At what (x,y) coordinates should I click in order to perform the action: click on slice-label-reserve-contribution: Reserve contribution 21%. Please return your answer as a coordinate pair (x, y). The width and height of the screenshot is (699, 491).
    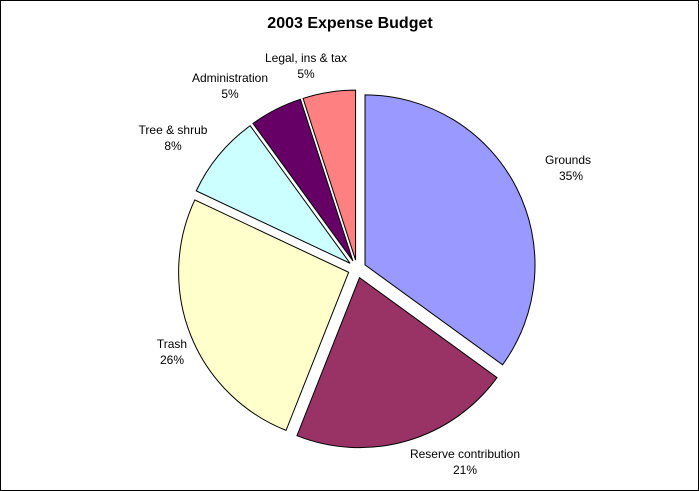
    Looking at the image, I should click on (465, 462).